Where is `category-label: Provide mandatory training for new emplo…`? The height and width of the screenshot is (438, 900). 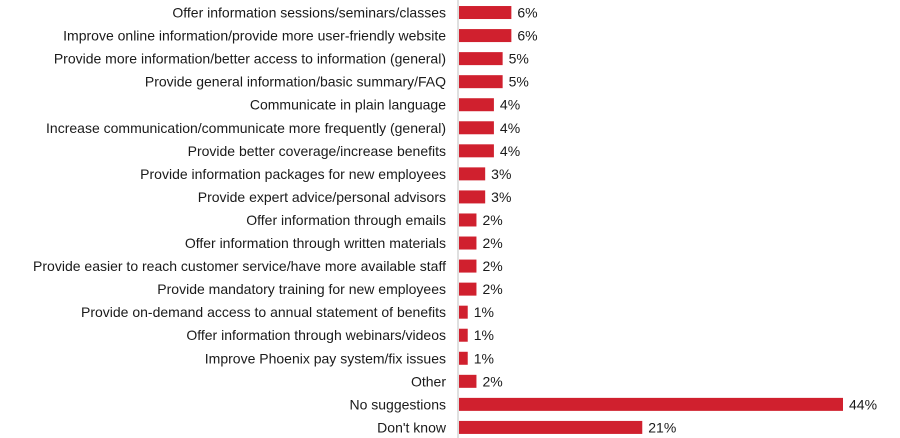 category-label: Provide mandatory training for new emplo… is located at coordinates (301, 289).